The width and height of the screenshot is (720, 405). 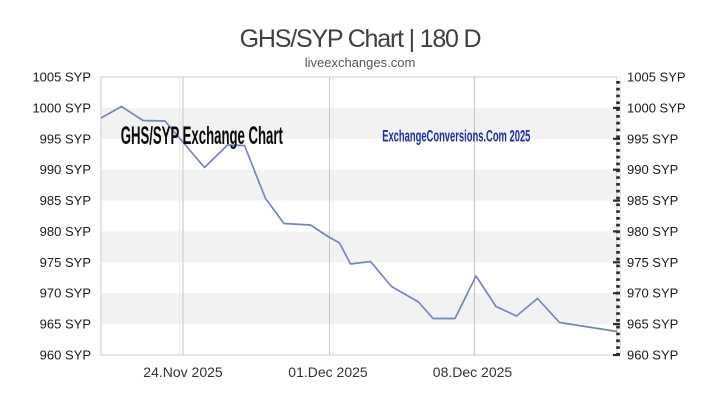 I want to click on svg-text: ExchangeConversions.Com 2025, so click(x=456, y=136).